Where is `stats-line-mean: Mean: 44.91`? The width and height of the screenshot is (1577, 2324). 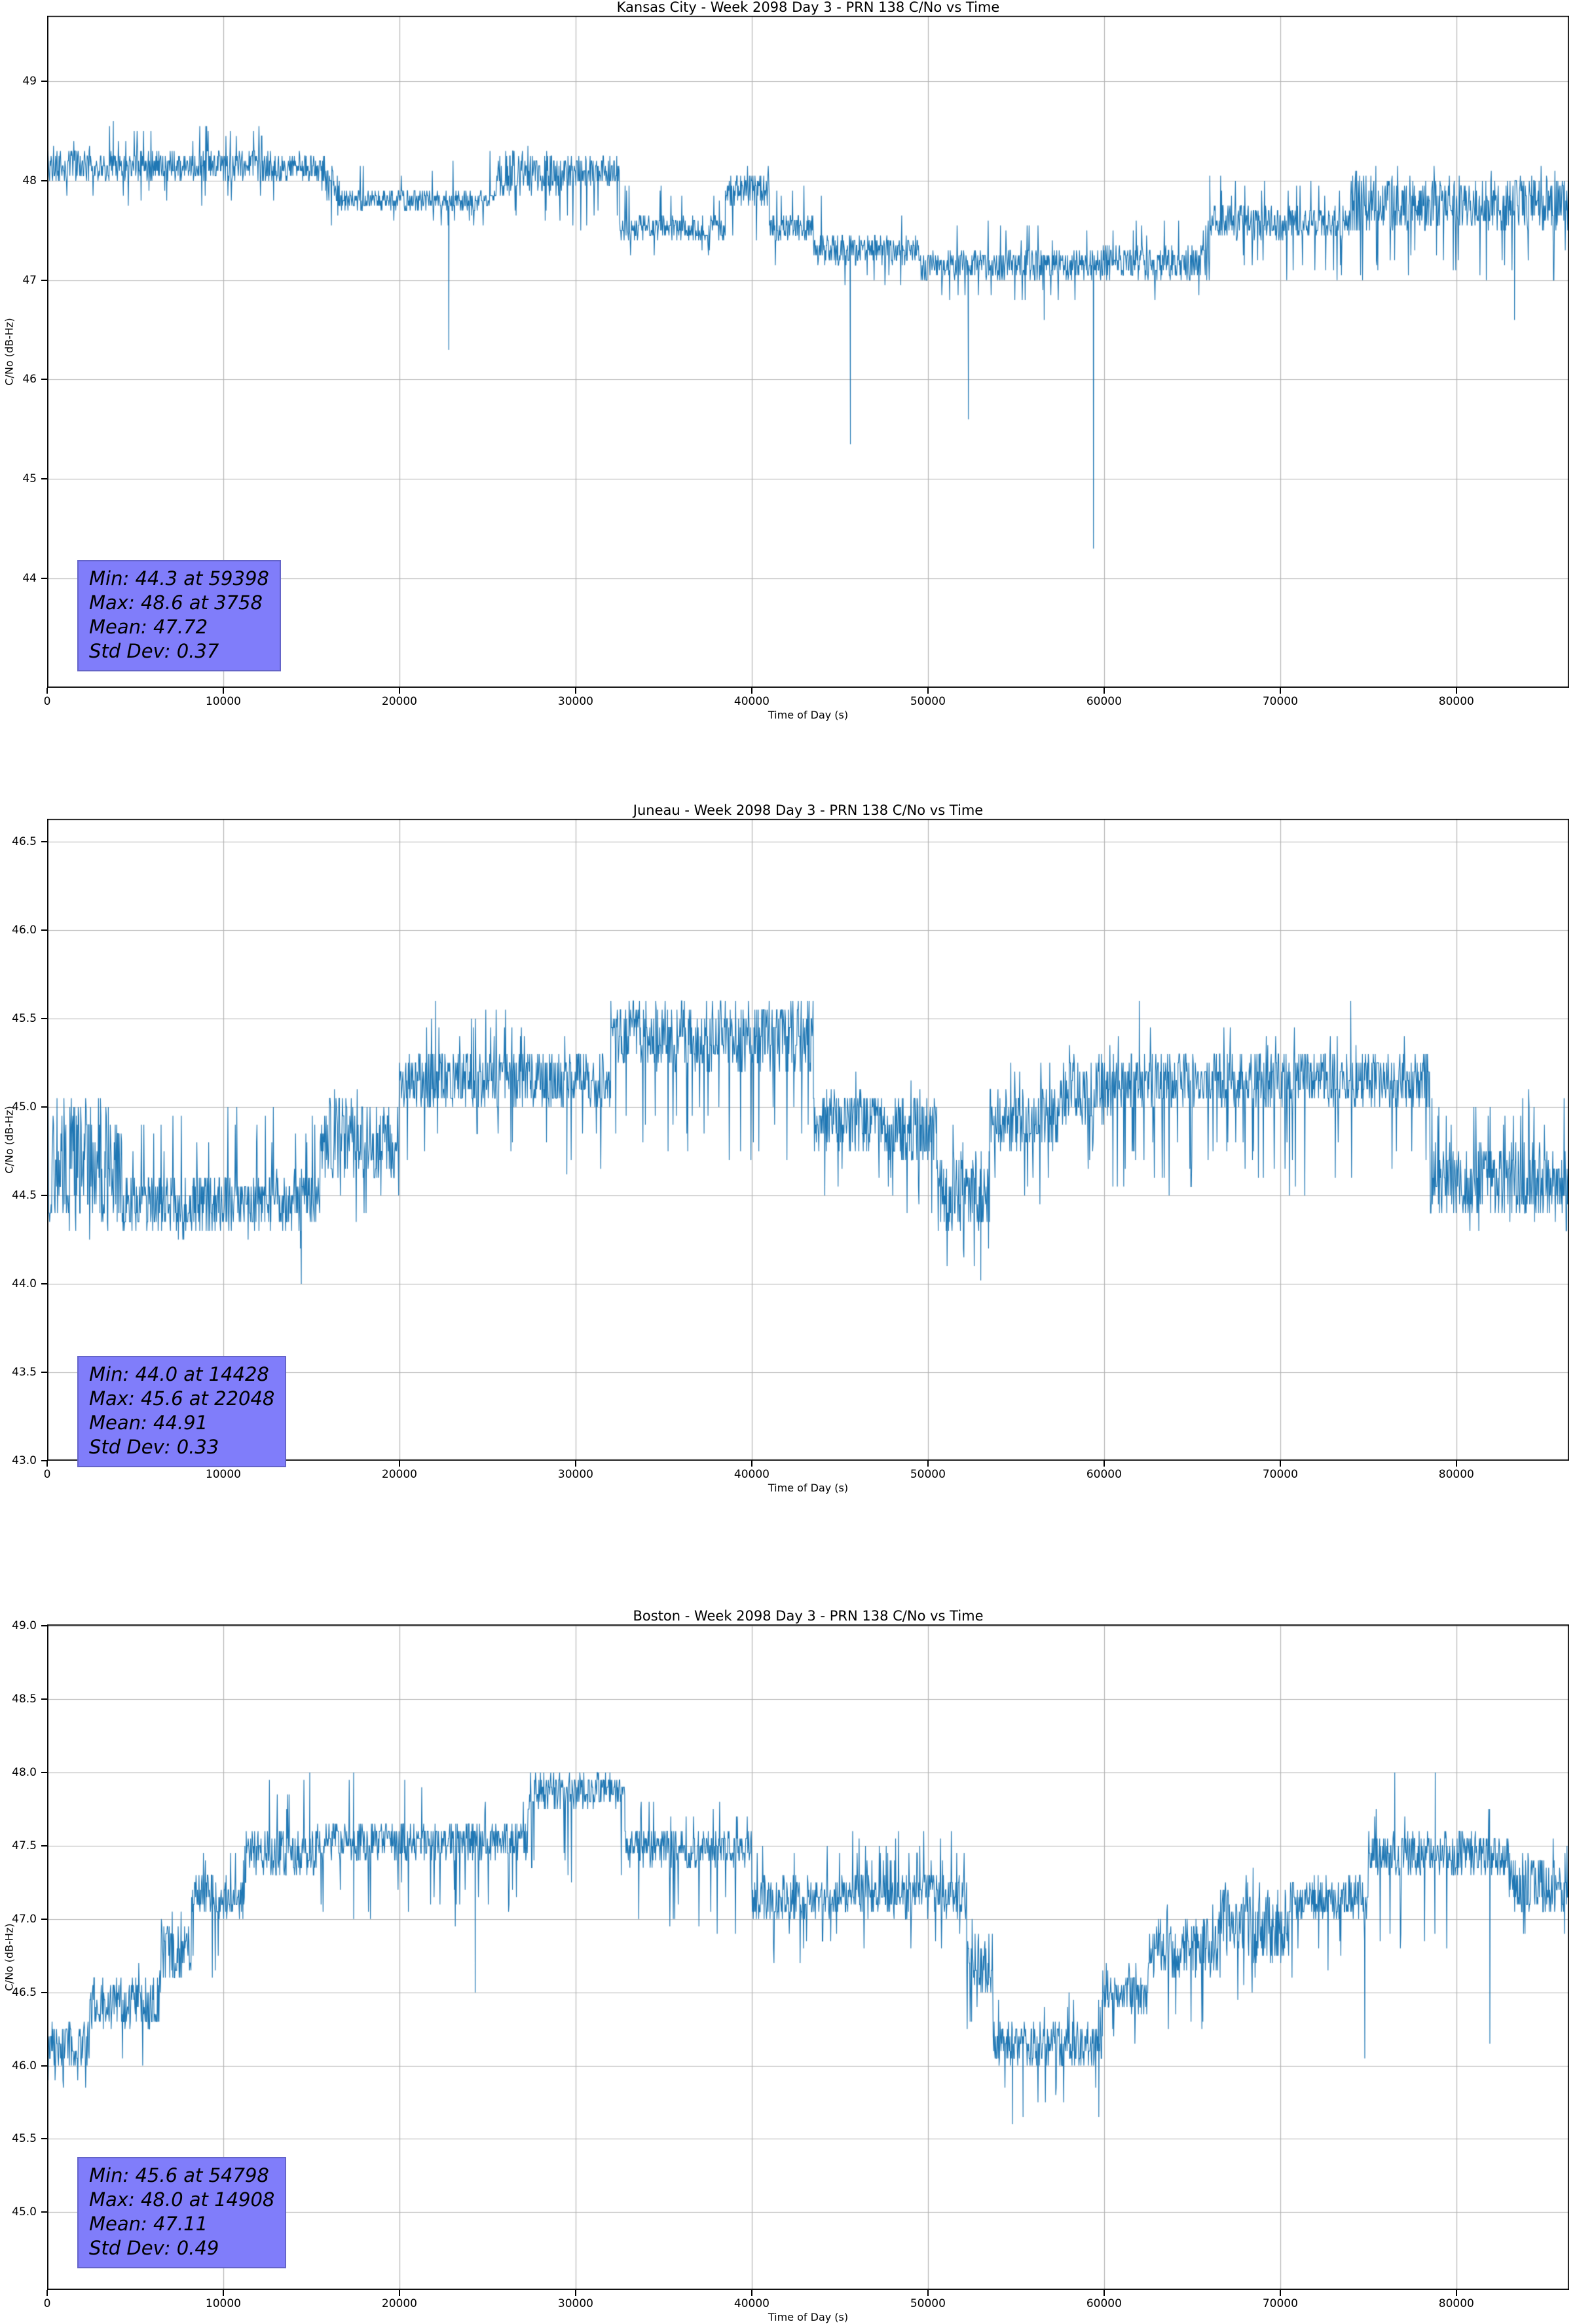 stats-line-mean: Mean: 44.91 is located at coordinates (148, 1423).